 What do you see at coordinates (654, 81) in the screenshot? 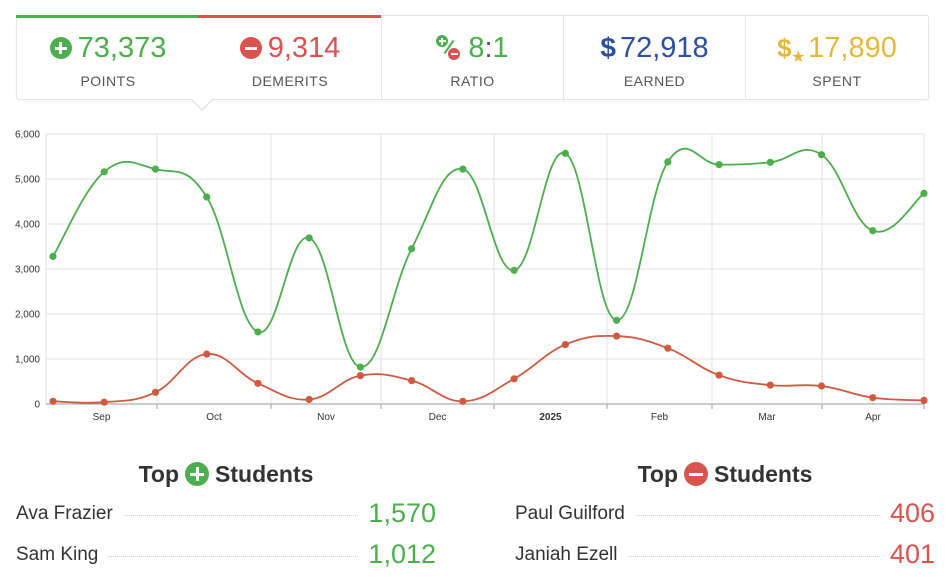
I see `earned-label: EARNED` at bounding box center [654, 81].